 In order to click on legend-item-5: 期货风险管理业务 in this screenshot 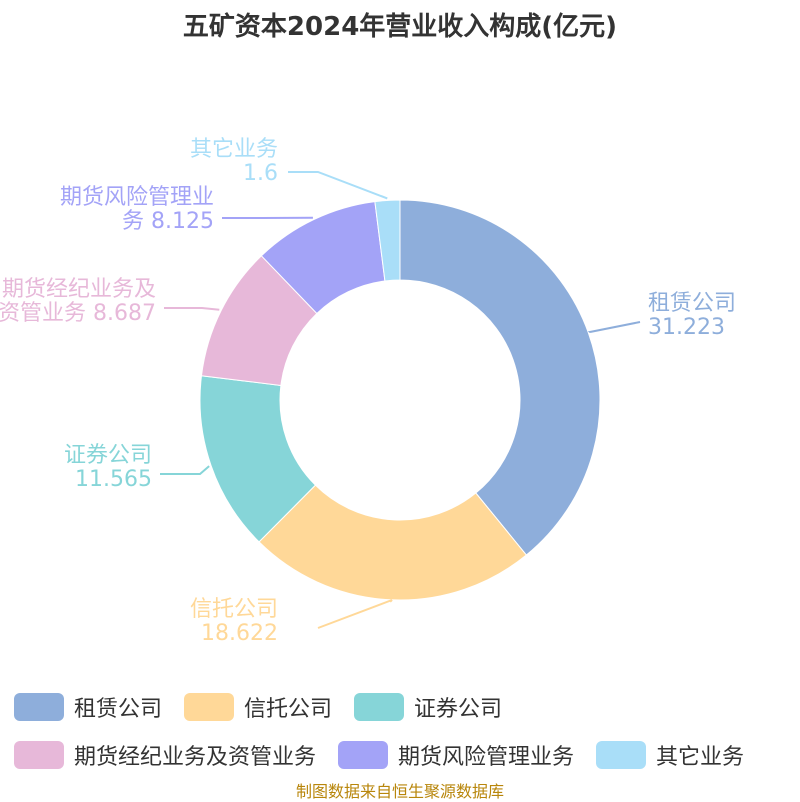, I will do `click(456, 755)`.